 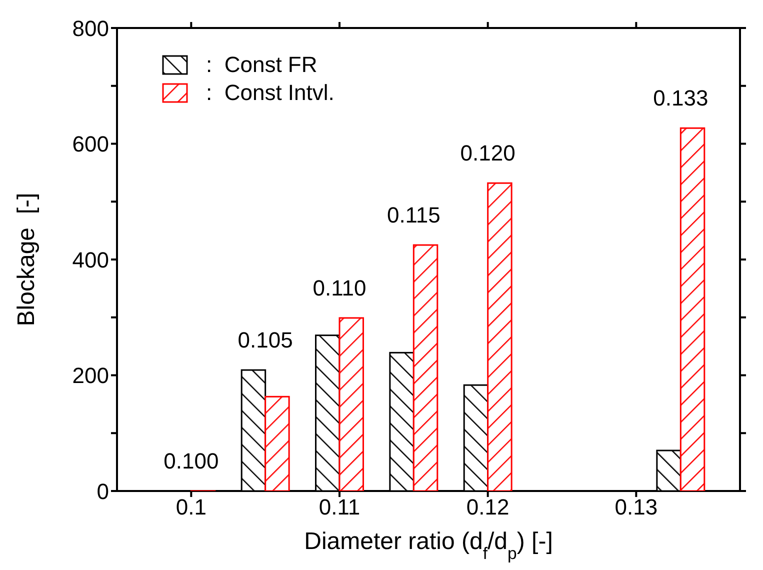 What do you see at coordinates (90, 144) in the screenshot?
I see `y-tick-label: 600` at bounding box center [90, 144].